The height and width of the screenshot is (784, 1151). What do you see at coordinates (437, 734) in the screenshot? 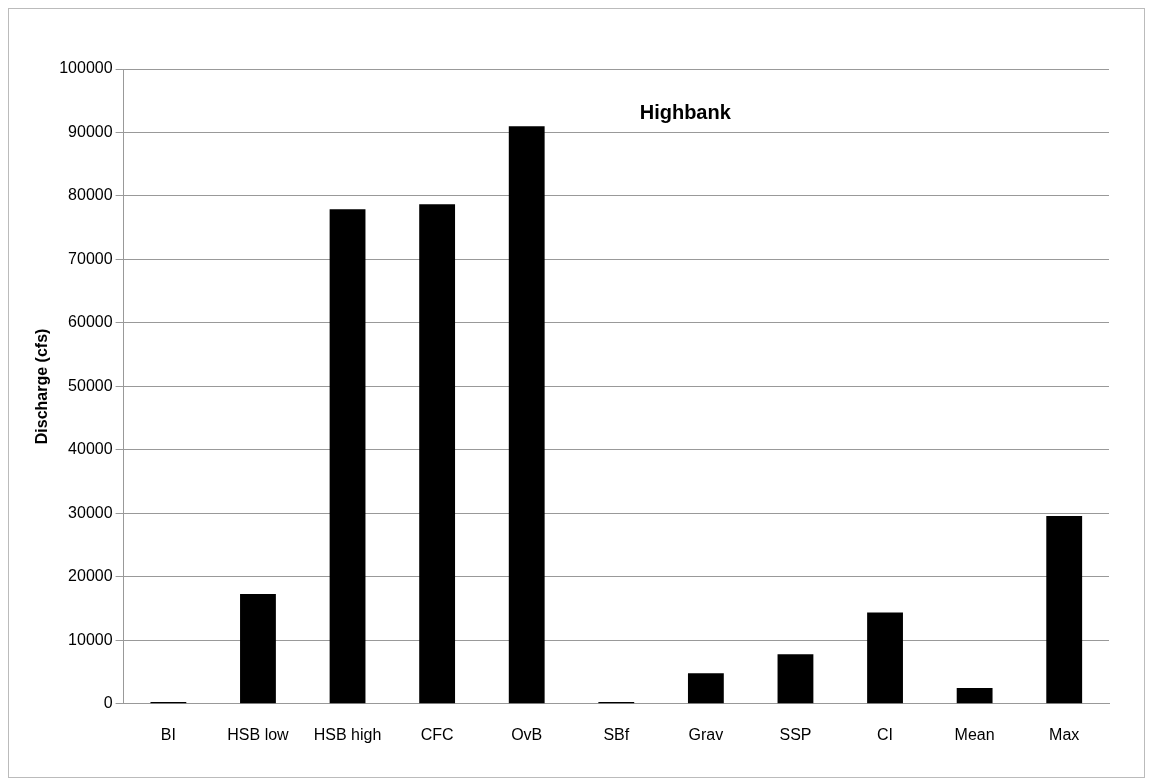
I see `x-tick-label: CFC` at bounding box center [437, 734].